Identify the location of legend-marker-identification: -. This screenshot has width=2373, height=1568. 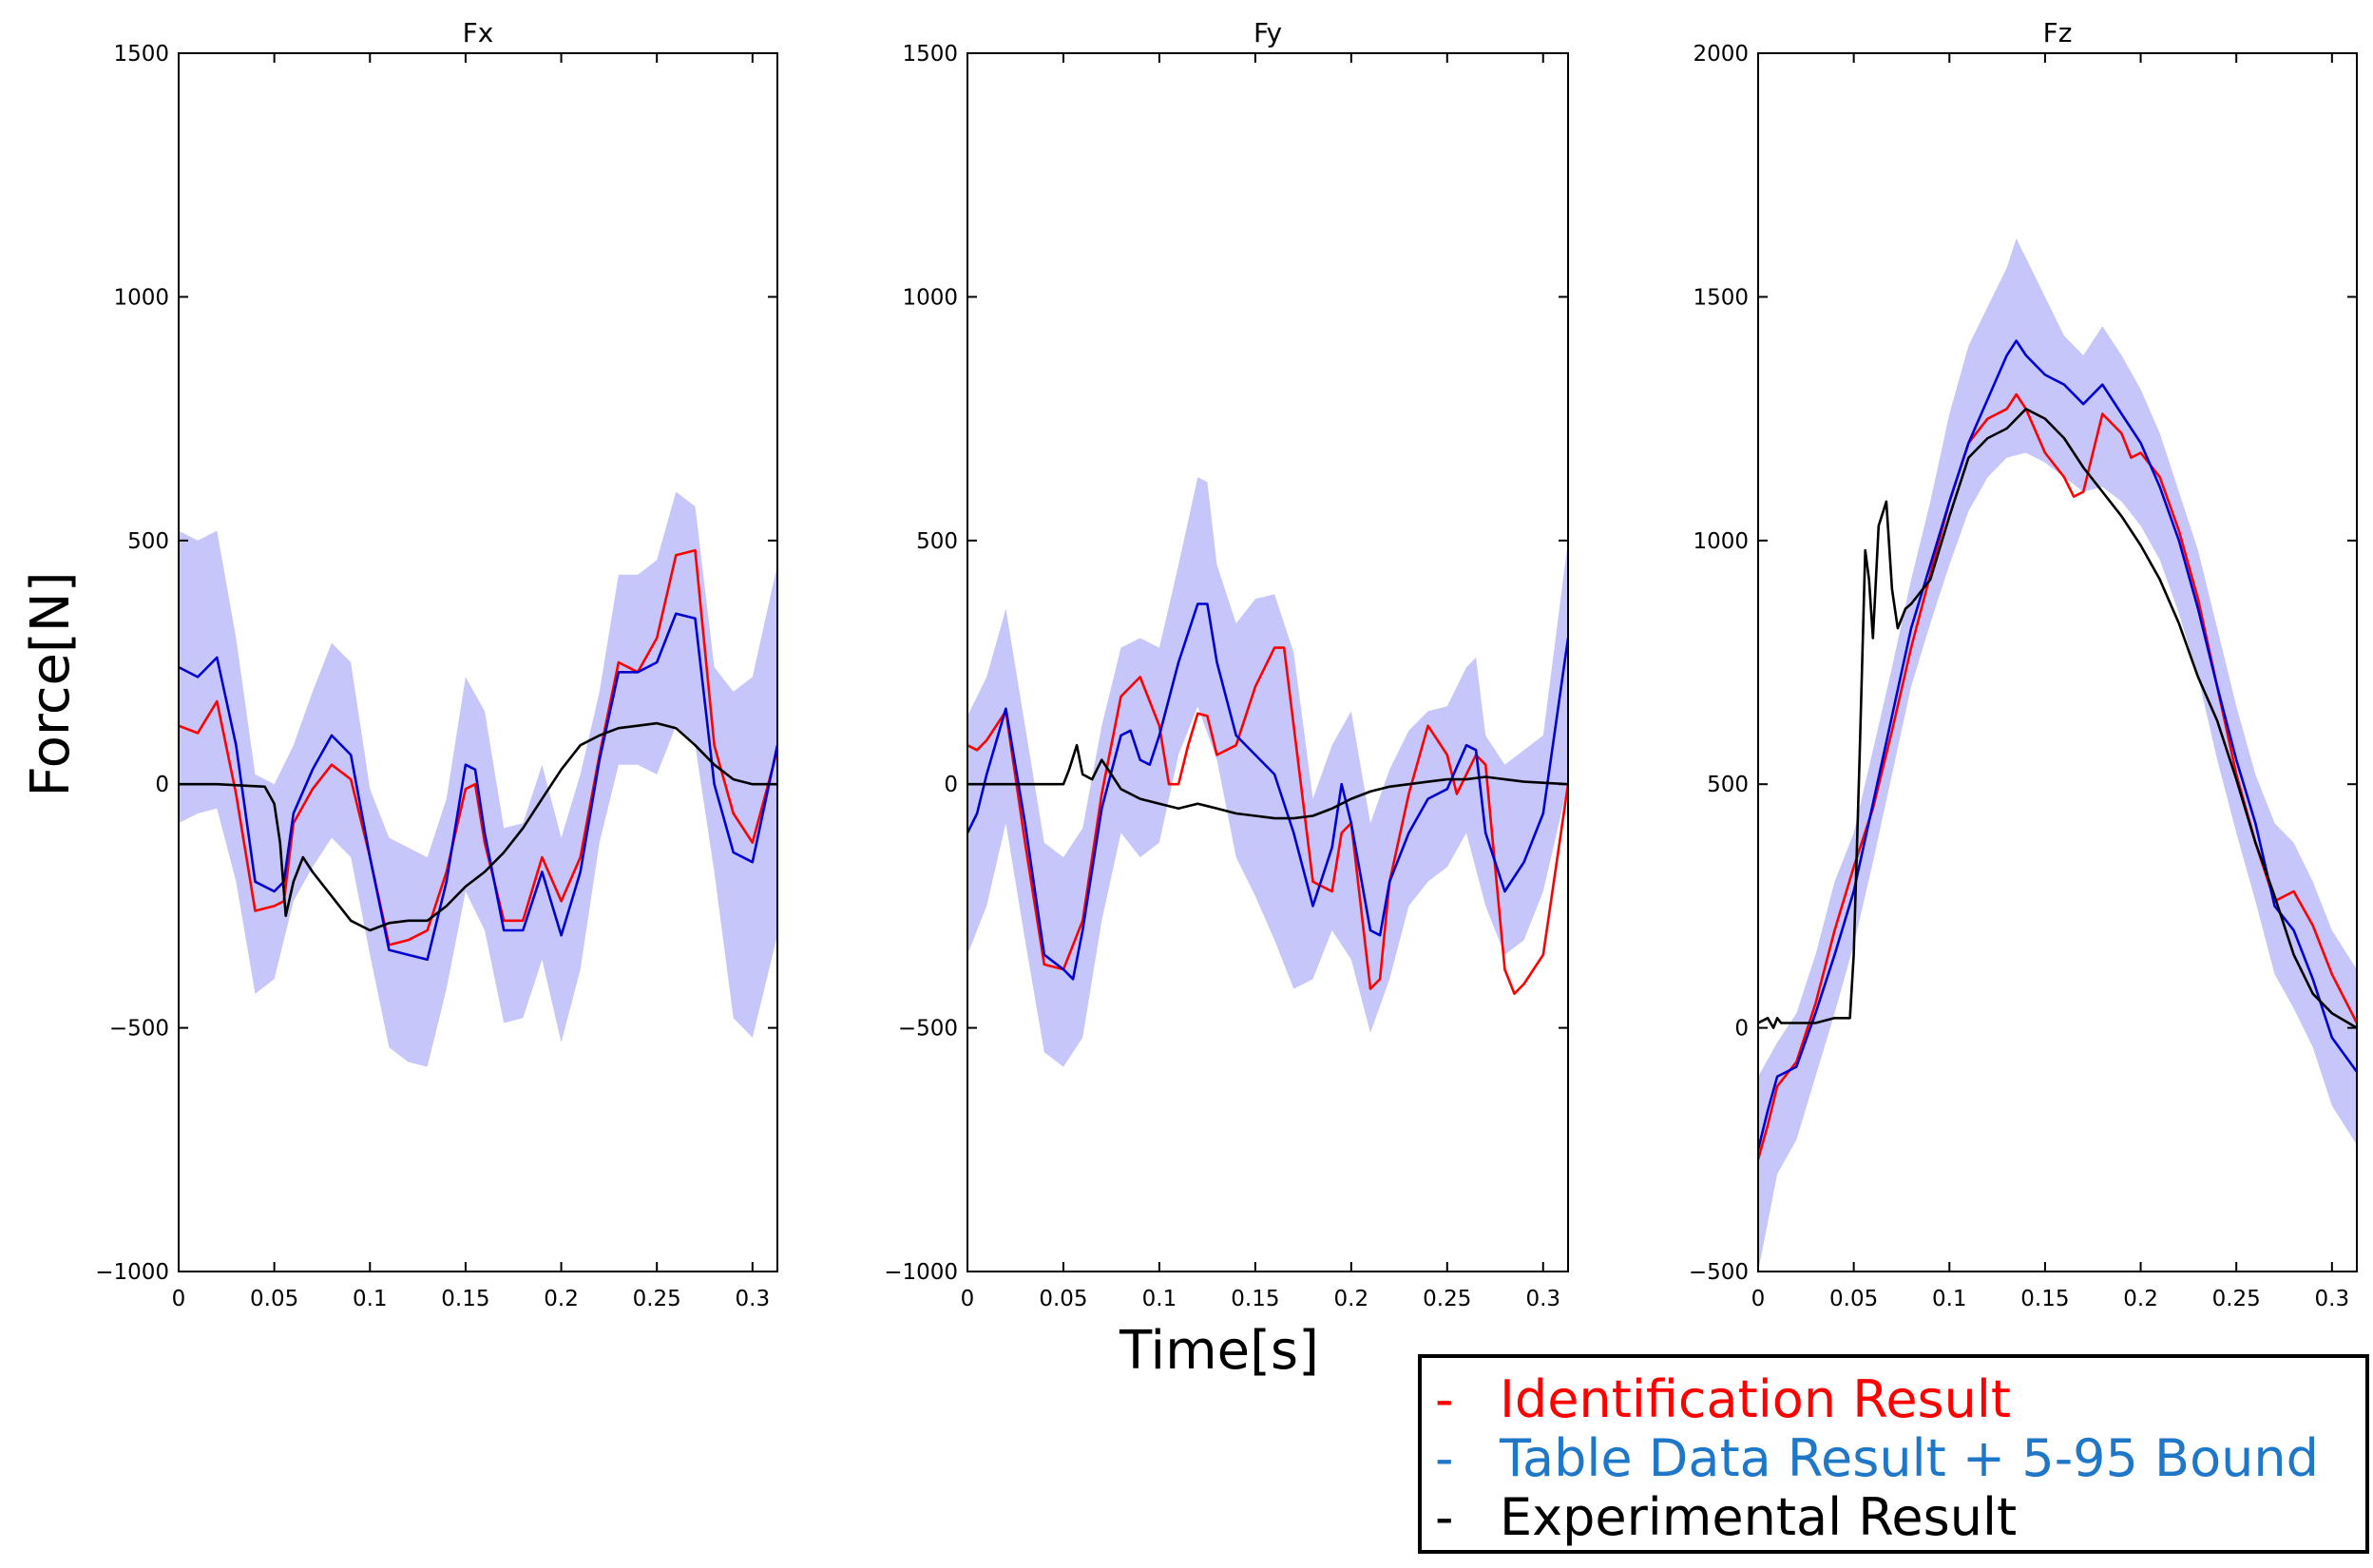
(1444, 1399).